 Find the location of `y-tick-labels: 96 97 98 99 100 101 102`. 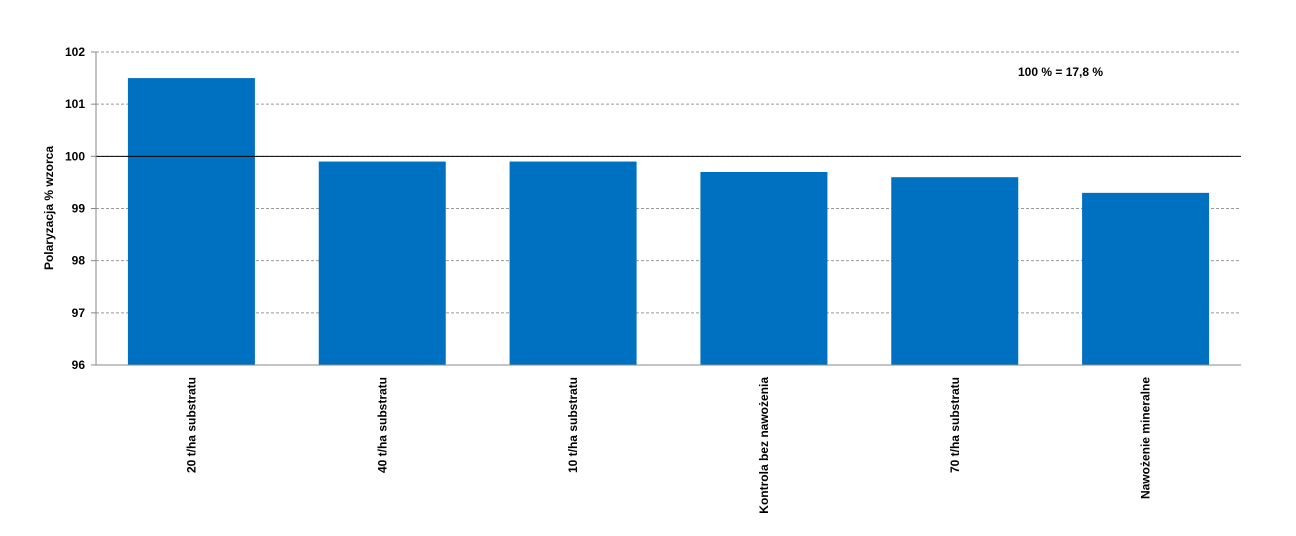

y-tick-labels: 96 97 98 99 100 101 102 is located at coordinates (80, 208).